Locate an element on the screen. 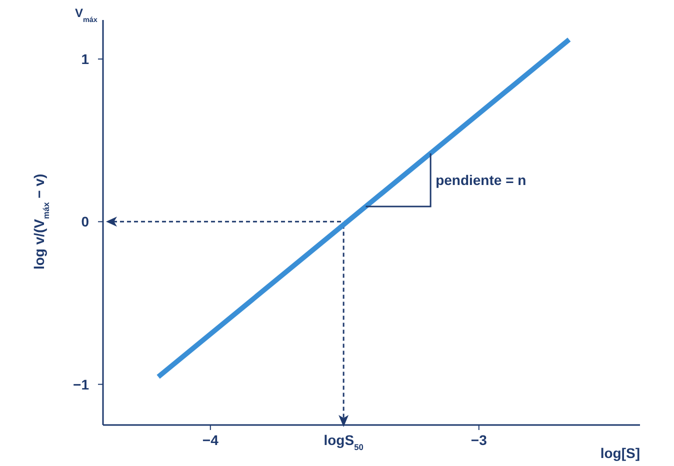 This screenshot has width=674, height=466. x-axis-title: log[S] is located at coordinates (620, 453).